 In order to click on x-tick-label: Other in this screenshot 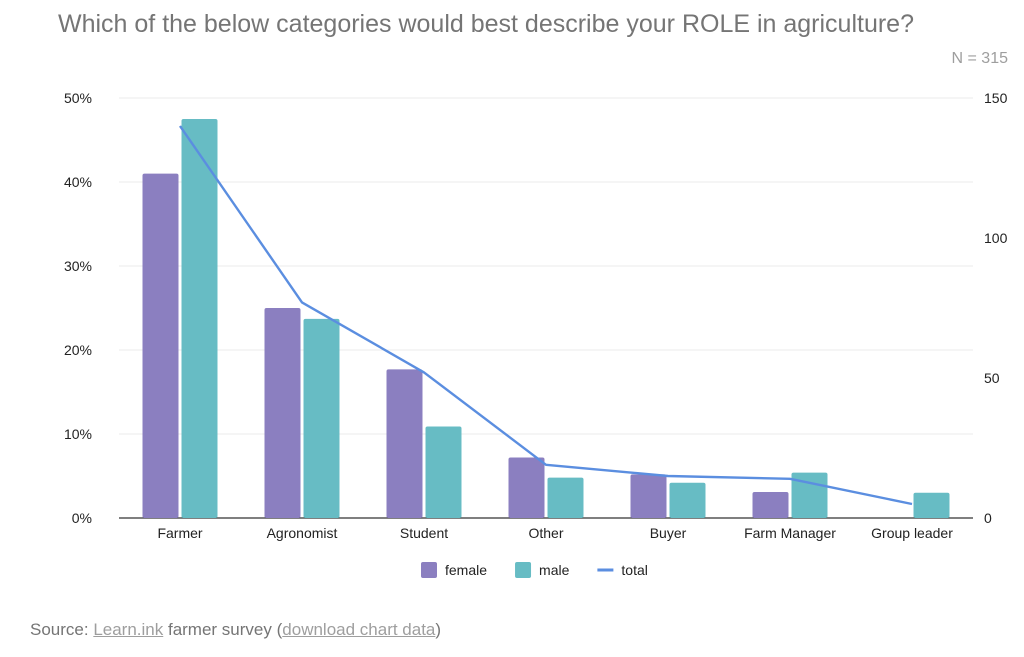, I will do `click(545, 533)`.